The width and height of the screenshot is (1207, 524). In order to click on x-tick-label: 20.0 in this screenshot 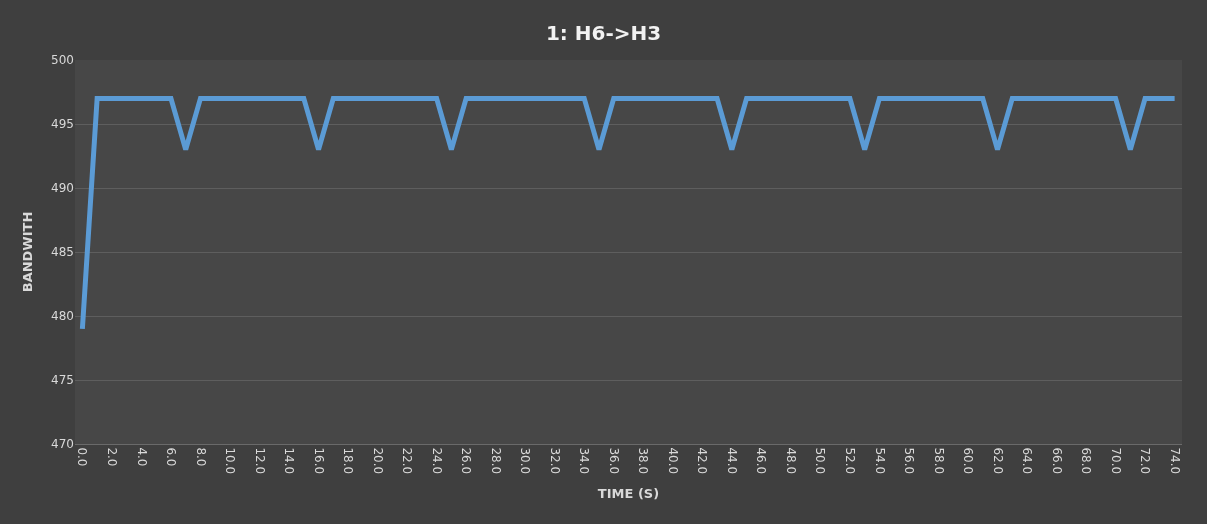, I will do `click(377, 461)`.